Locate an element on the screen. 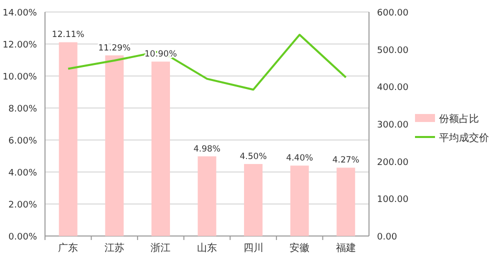 This screenshot has height=262, width=493. data-label: 4.27% is located at coordinates (346, 161).